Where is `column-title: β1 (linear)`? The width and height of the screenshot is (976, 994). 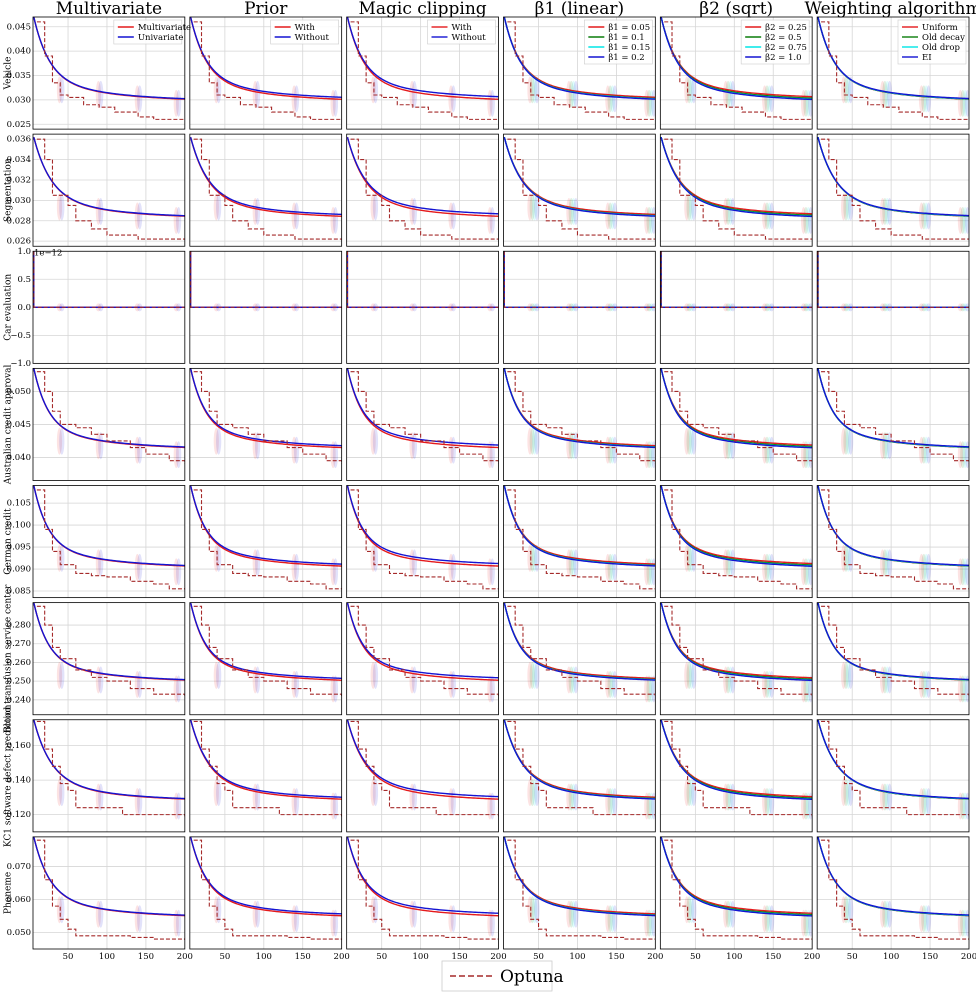
column-title: β1 (linear) is located at coordinates (579, 9).